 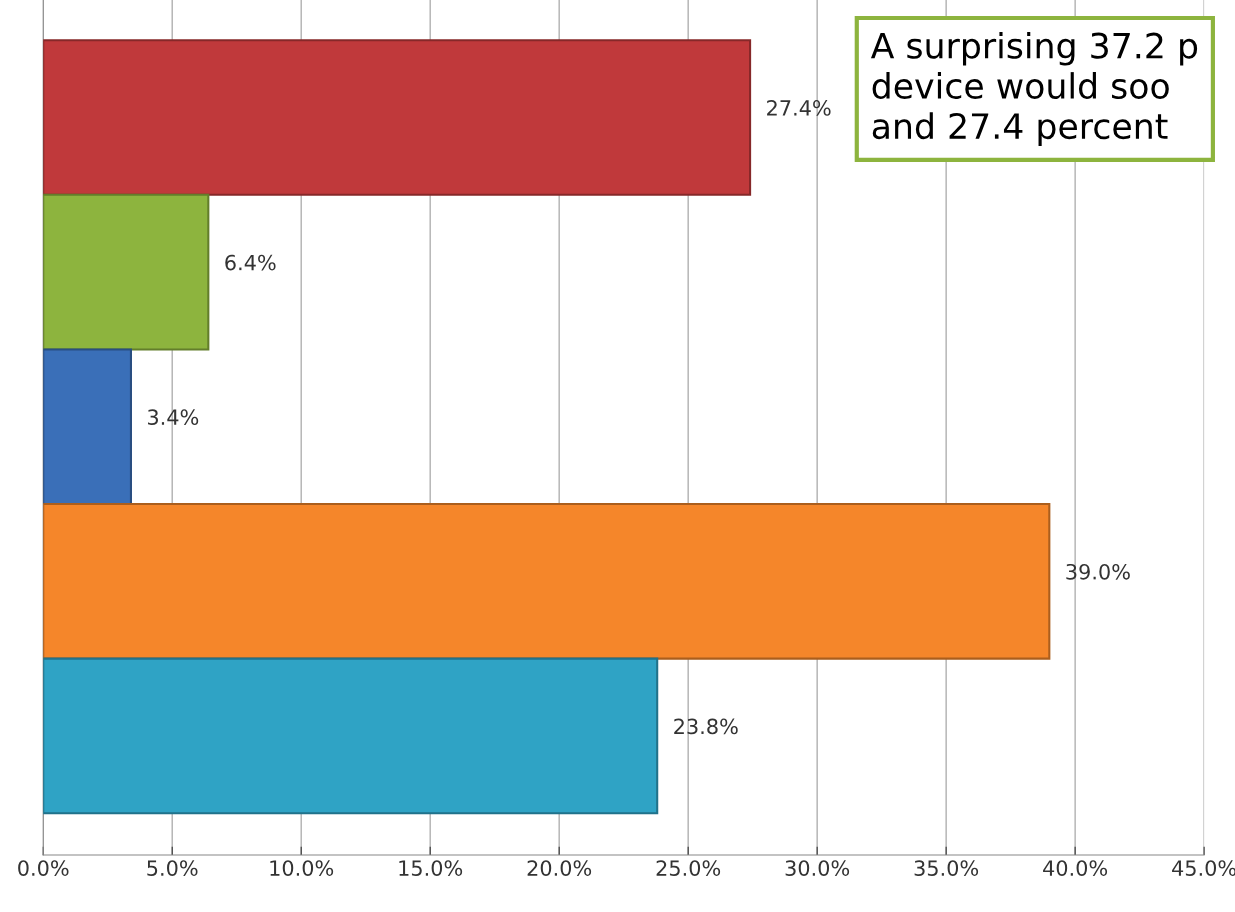 What do you see at coordinates (431, 868) in the screenshot?
I see `x-tick-label: 15.0%` at bounding box center [431, 868].